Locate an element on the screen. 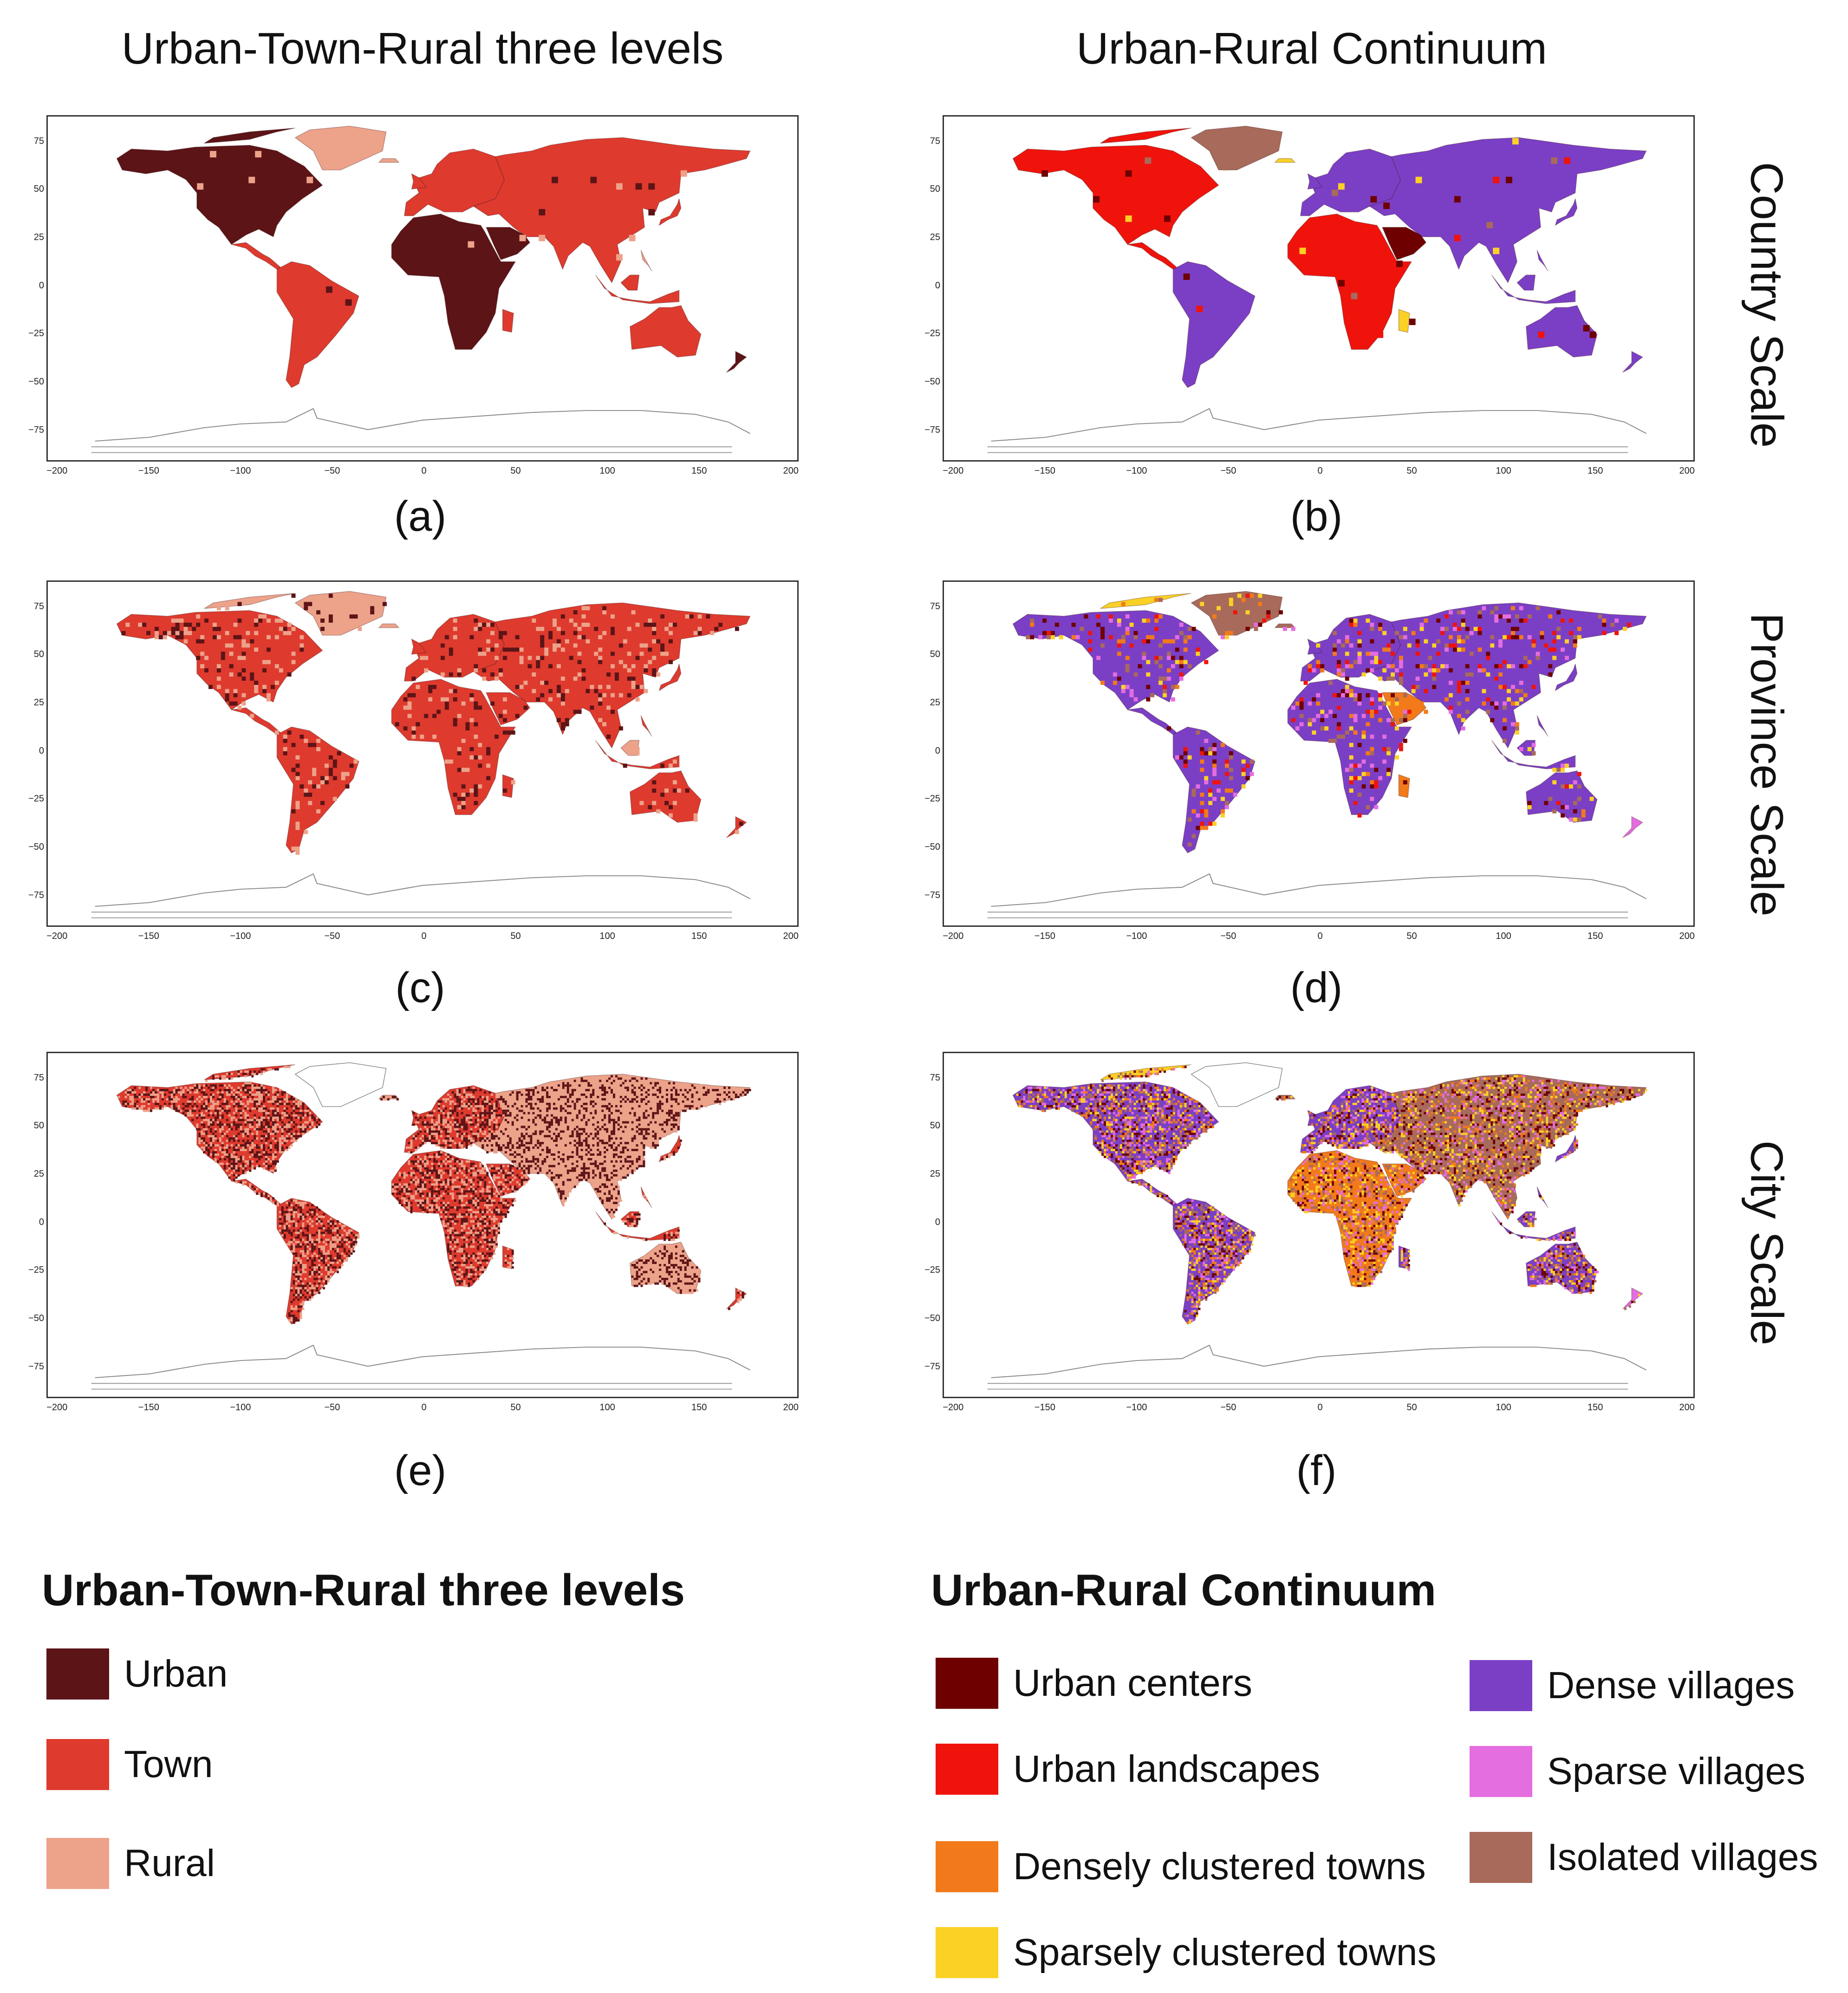  legend-item-rural: Rural is located at coordinates (131, 1863).